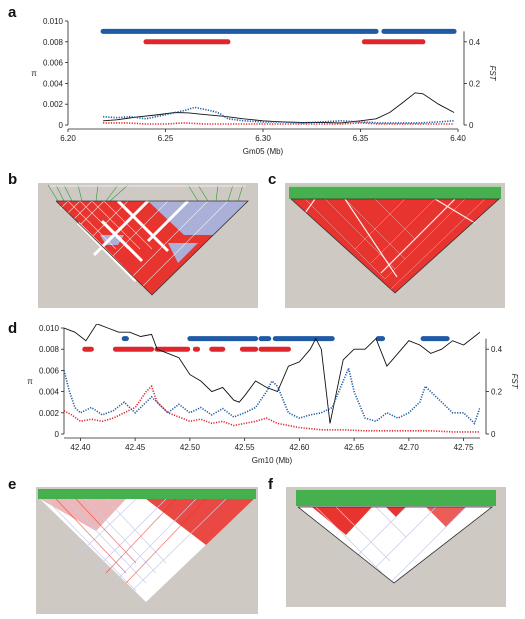  What do you see at coordinates (49, 328) in the screenshot?
I see `y-tick-label-d: 0.010` at bounding box center [49, 328].